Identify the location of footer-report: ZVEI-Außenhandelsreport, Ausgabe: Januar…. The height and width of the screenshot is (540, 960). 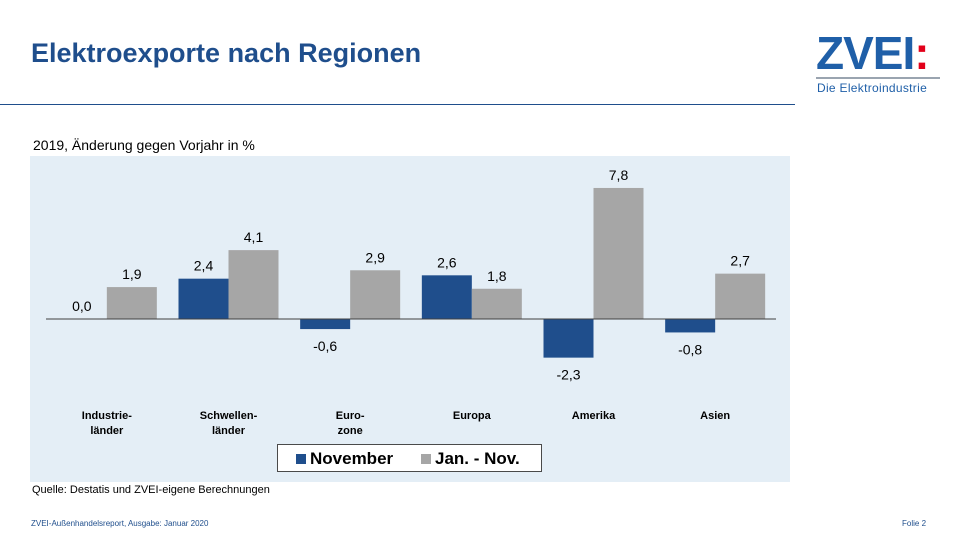
(120, 523).